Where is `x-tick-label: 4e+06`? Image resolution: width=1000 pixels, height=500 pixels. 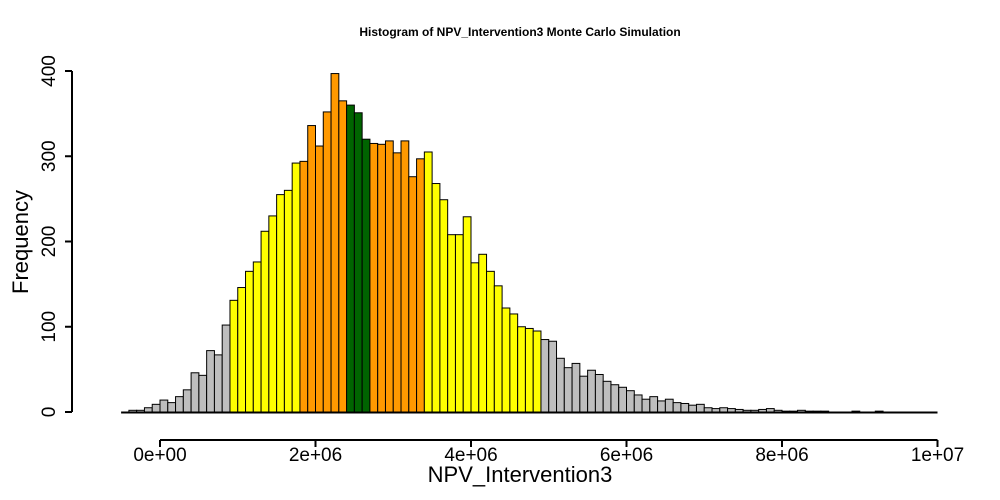 x-tick-label: 4e+06 is located at coordinates (470, 455).